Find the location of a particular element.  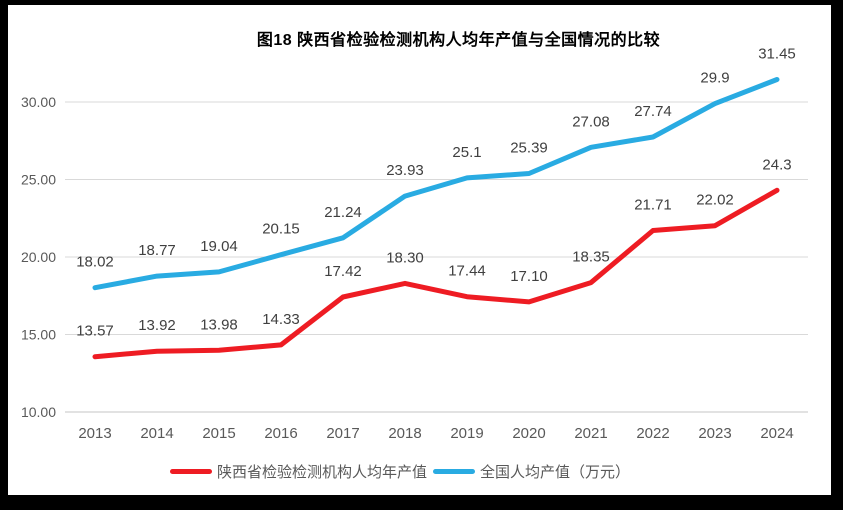

data-label-series-1: 18.02 is located at coordinates (95, 262).